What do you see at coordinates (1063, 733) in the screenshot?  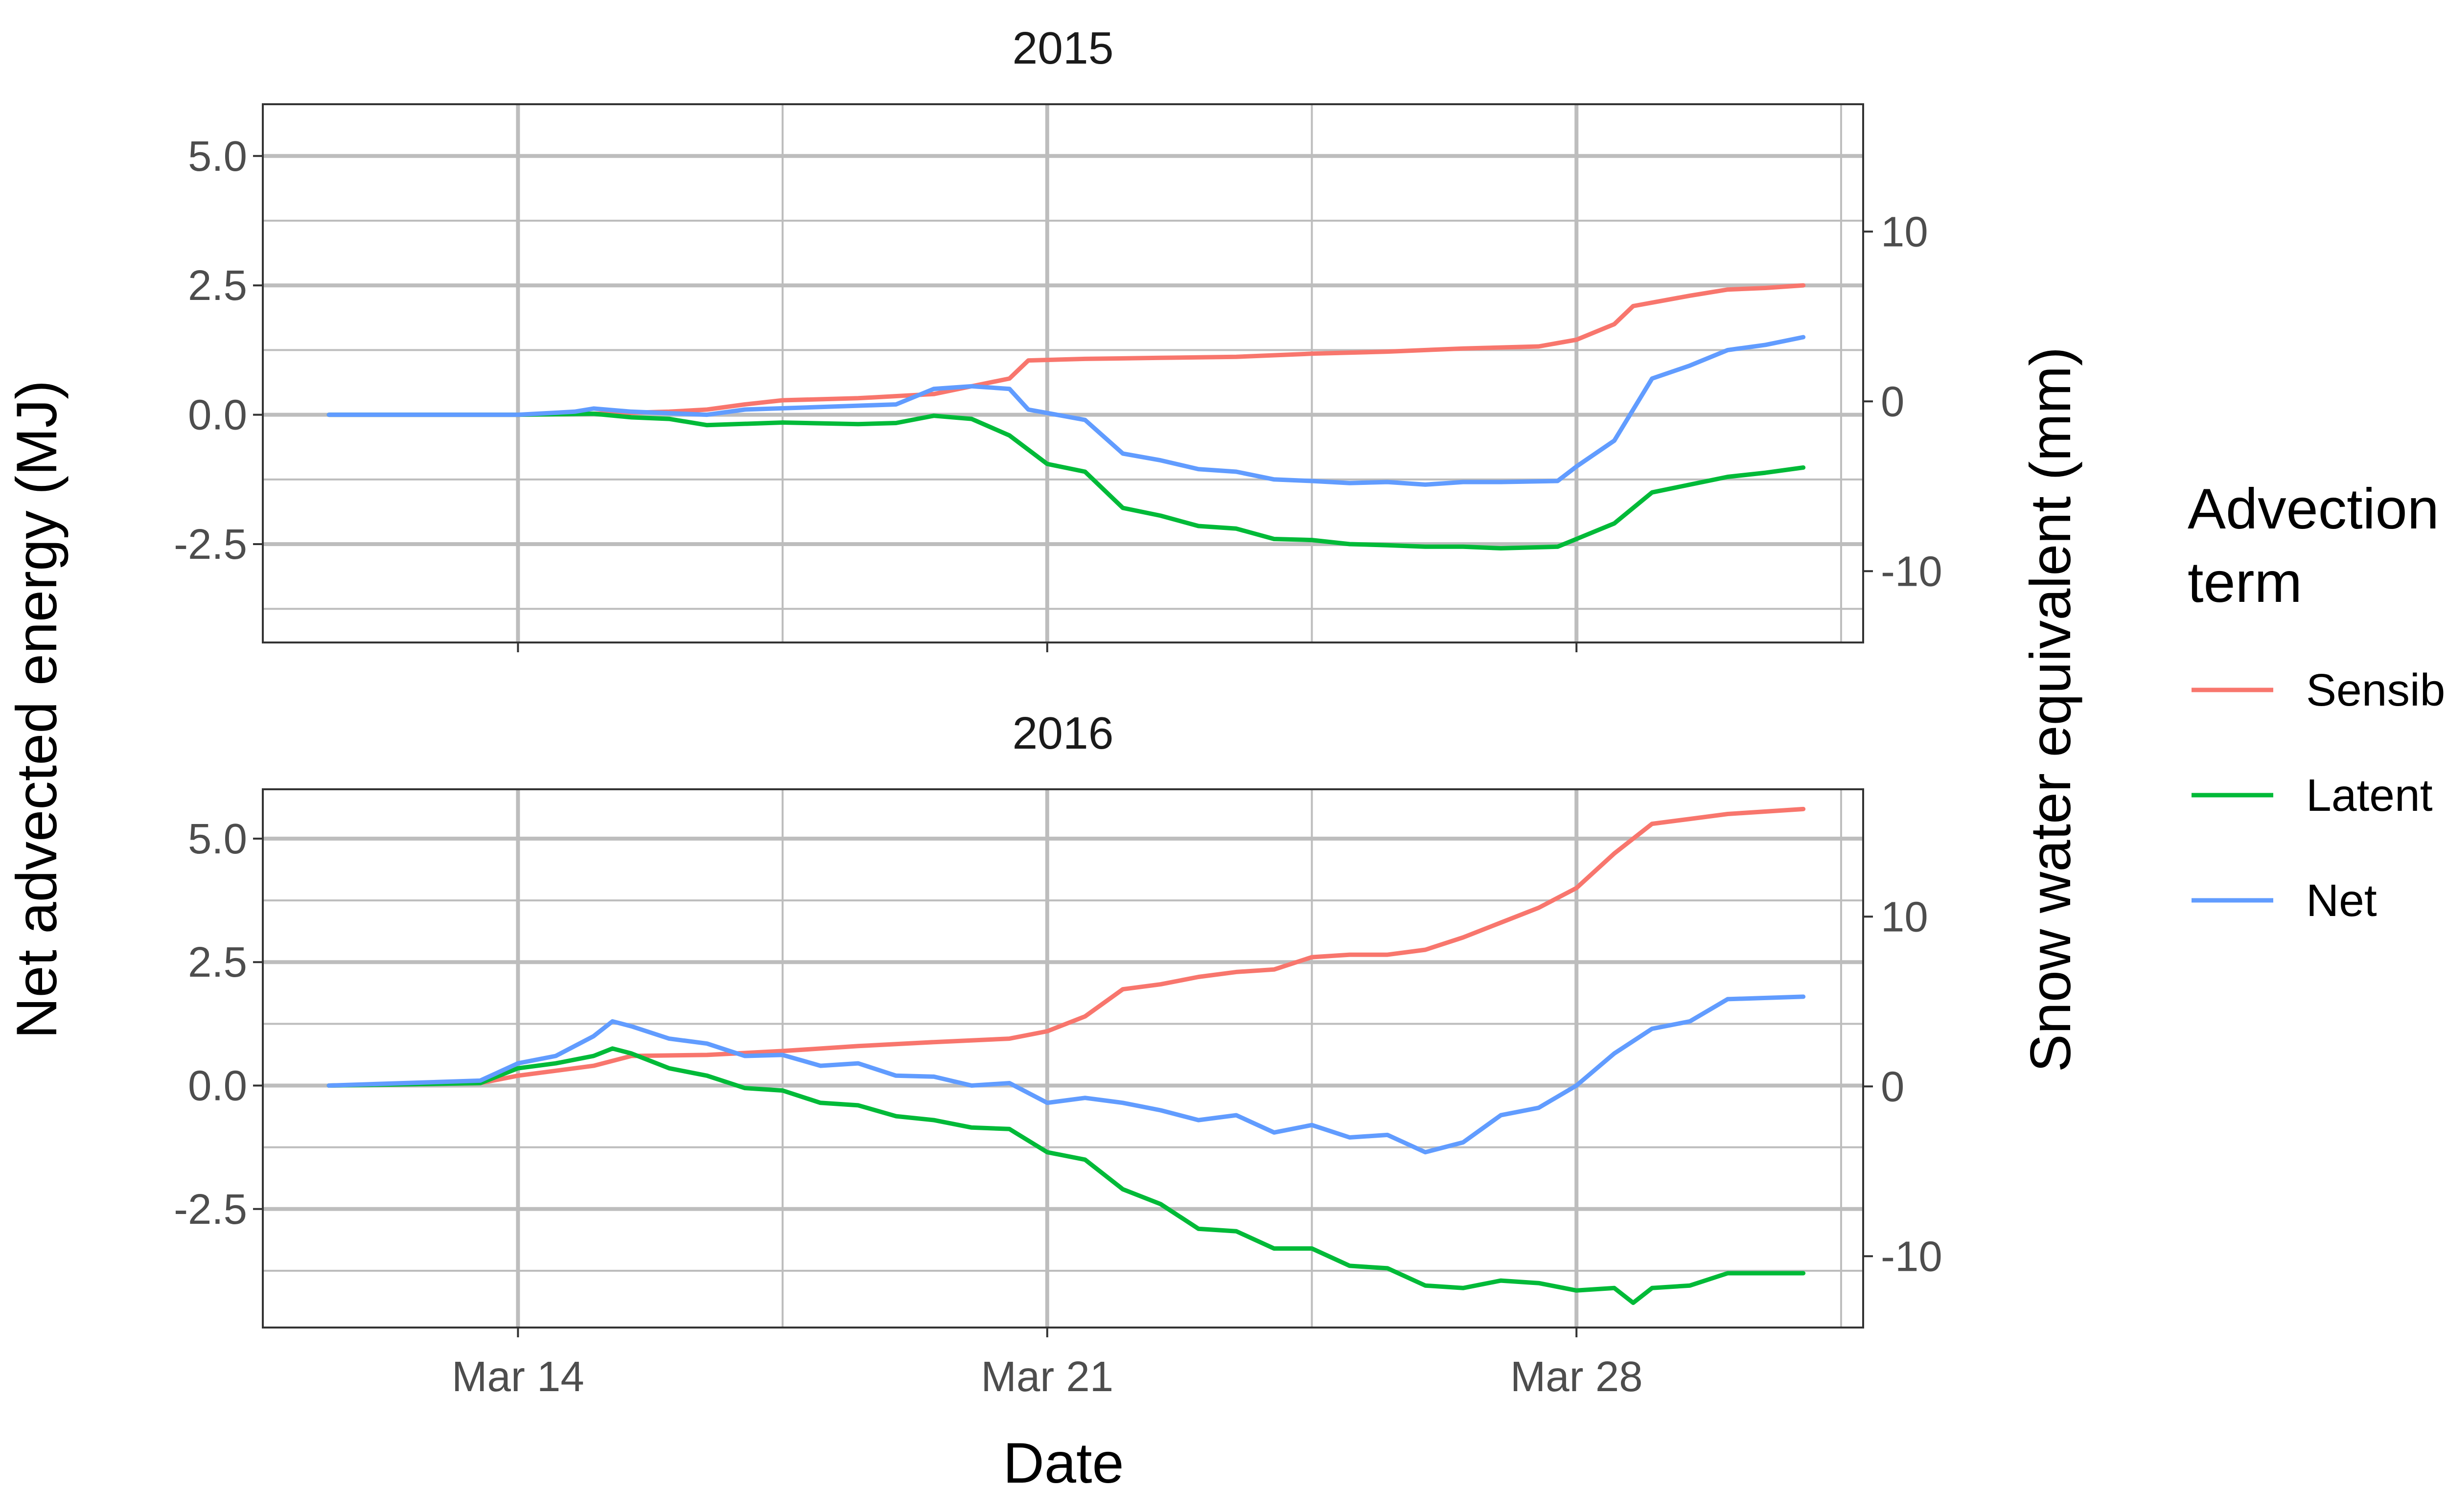 I see `panel-title: 2016` at bounding box center [1063, 733].